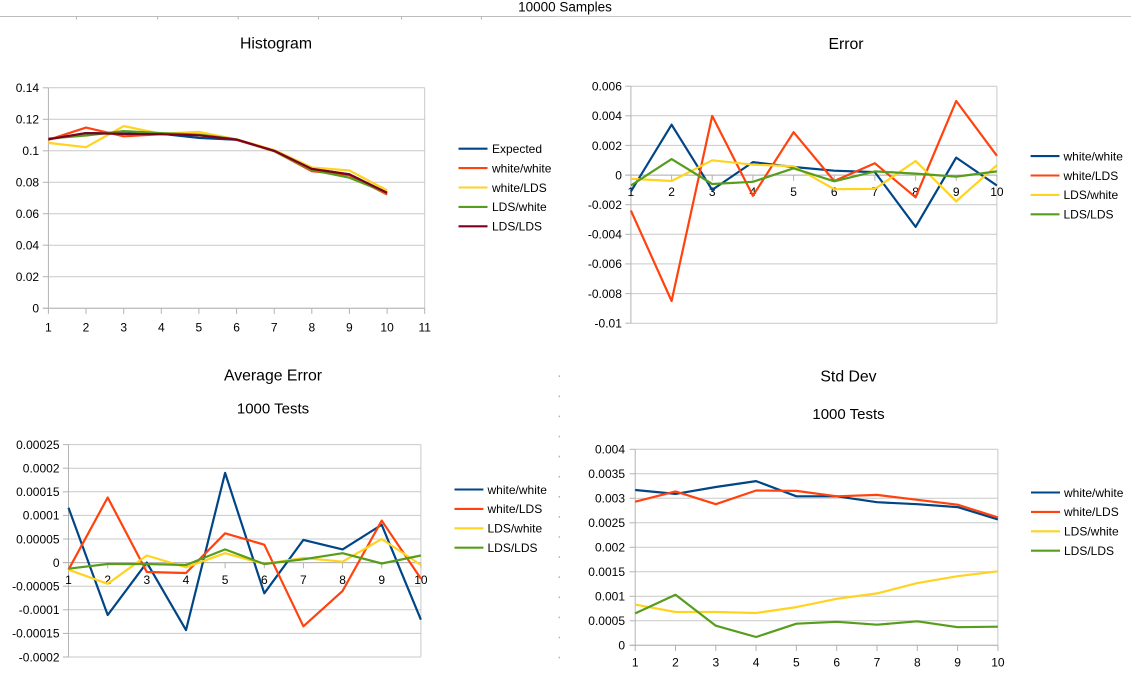 The width and height of the screenshot is (1131, 676). I want to click on svg-text: -0.00015, so click(36, 634).